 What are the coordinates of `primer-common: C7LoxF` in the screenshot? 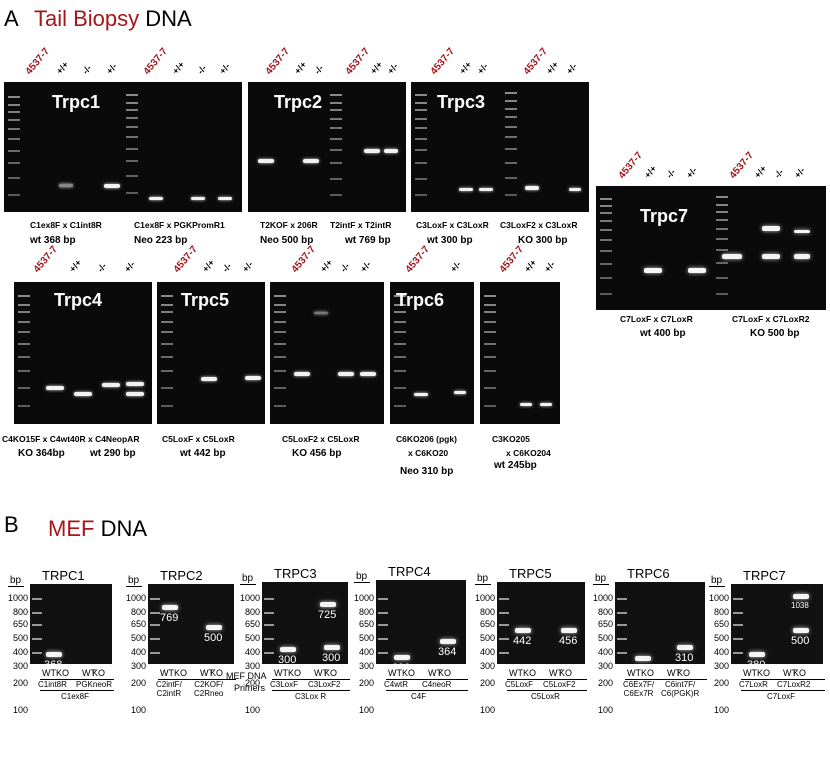 It's located at (781, 696).